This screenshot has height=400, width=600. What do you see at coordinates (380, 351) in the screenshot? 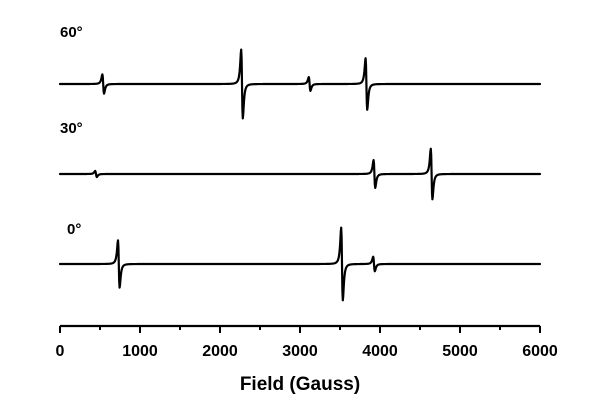
I see `x-tick-label: 4000` at bounding box center [380, 351].